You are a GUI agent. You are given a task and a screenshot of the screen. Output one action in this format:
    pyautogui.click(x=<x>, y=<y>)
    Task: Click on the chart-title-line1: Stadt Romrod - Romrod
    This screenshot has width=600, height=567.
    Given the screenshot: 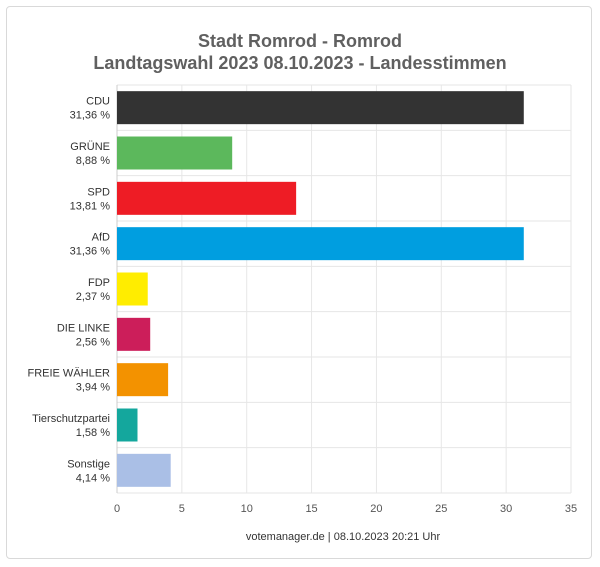 What is the action you would take?
    pyautogui.click(x=300, y=41)
    